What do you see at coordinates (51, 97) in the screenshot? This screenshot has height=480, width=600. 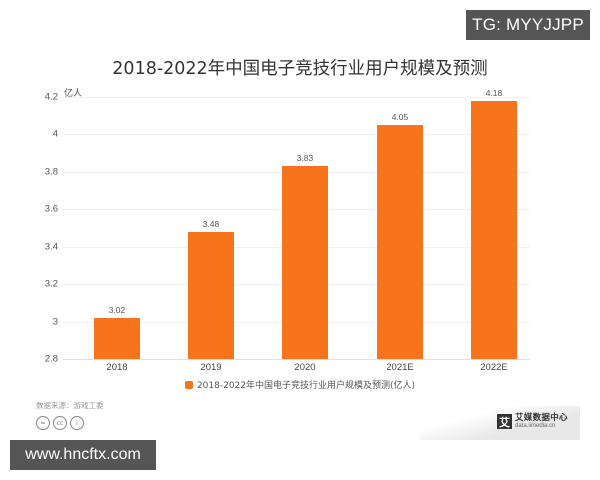 I see `y-tick-label: 4.2` at bounding box center [51, 97].